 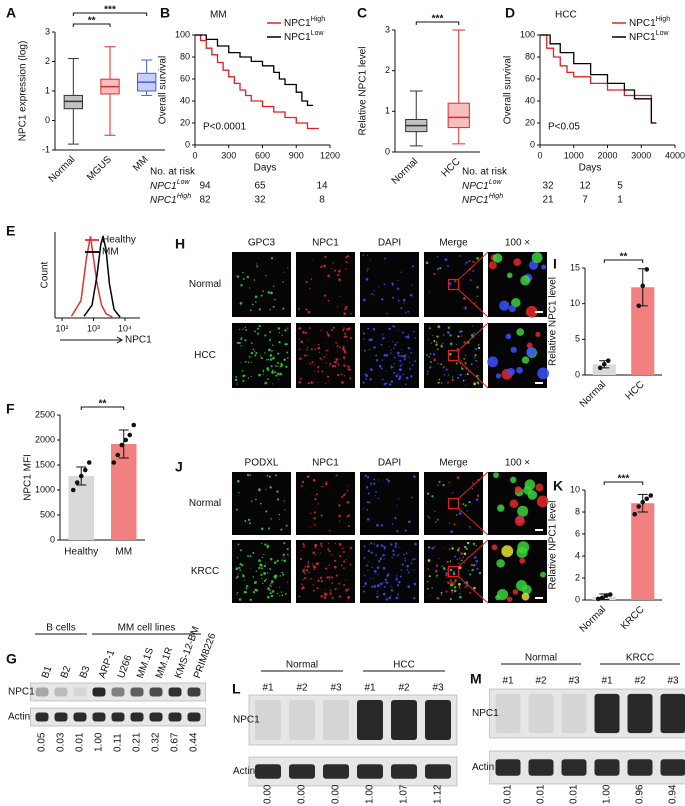 What do you see at coordinates (47, 120) in the screenshot?
I see `y-tick-label: 0` at bounding box center [47, 120].